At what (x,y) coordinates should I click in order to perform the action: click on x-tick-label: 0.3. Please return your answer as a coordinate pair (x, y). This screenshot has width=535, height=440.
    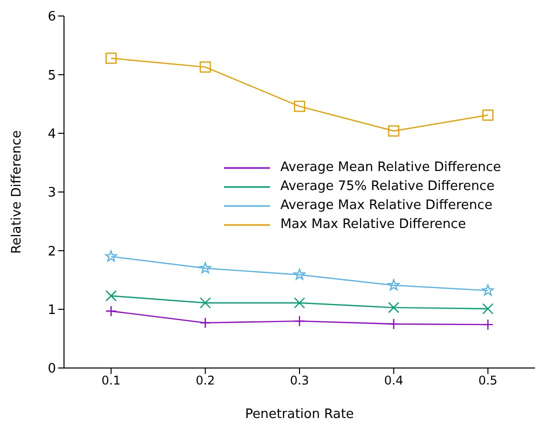
    Looking at the image, I should click on (300, 381).